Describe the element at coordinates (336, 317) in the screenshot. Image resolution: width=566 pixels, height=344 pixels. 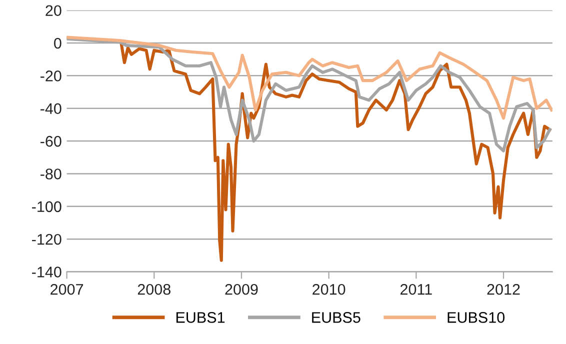
I see `legend-label: EUBS5` at that location.